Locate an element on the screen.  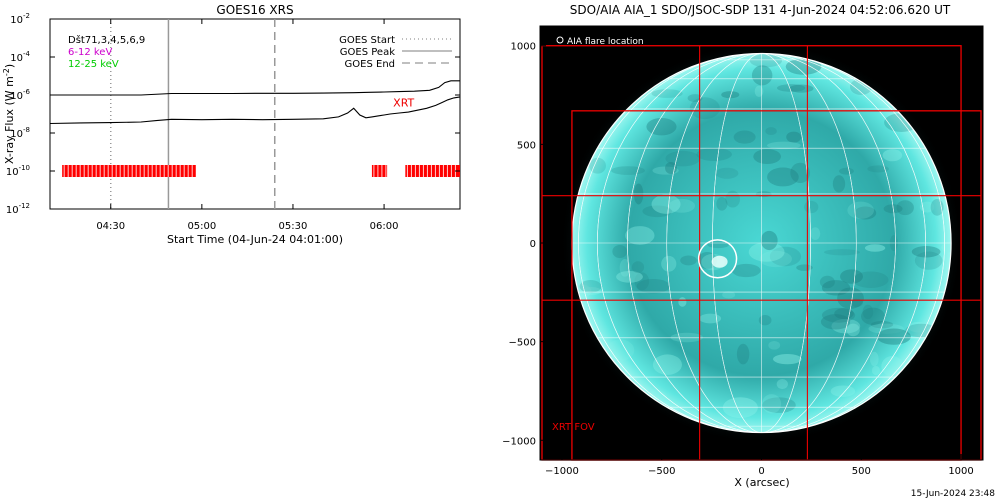
xrt-annotation: XRT is located at coordinates (403, 102).